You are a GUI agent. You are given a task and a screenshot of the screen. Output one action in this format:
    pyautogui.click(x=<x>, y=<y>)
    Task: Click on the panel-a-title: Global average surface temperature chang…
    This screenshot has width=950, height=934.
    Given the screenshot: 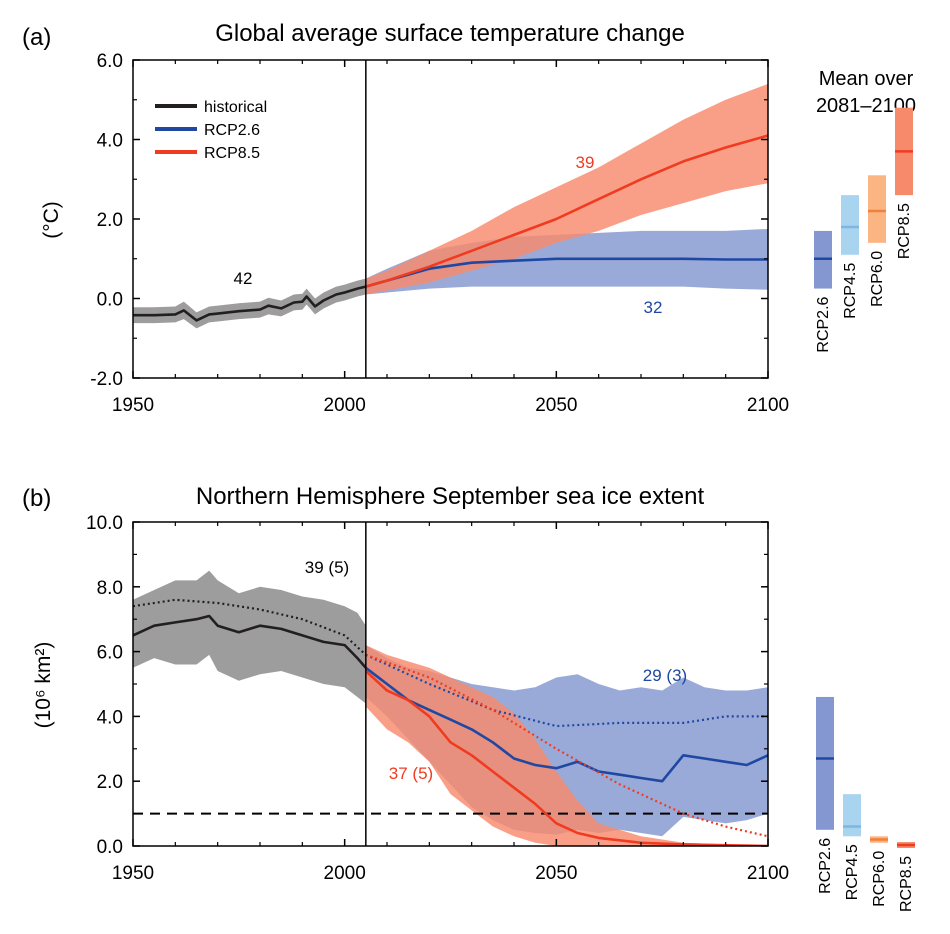 What is the action you would take?
    pyautogui.click(x=450, y=33)
    